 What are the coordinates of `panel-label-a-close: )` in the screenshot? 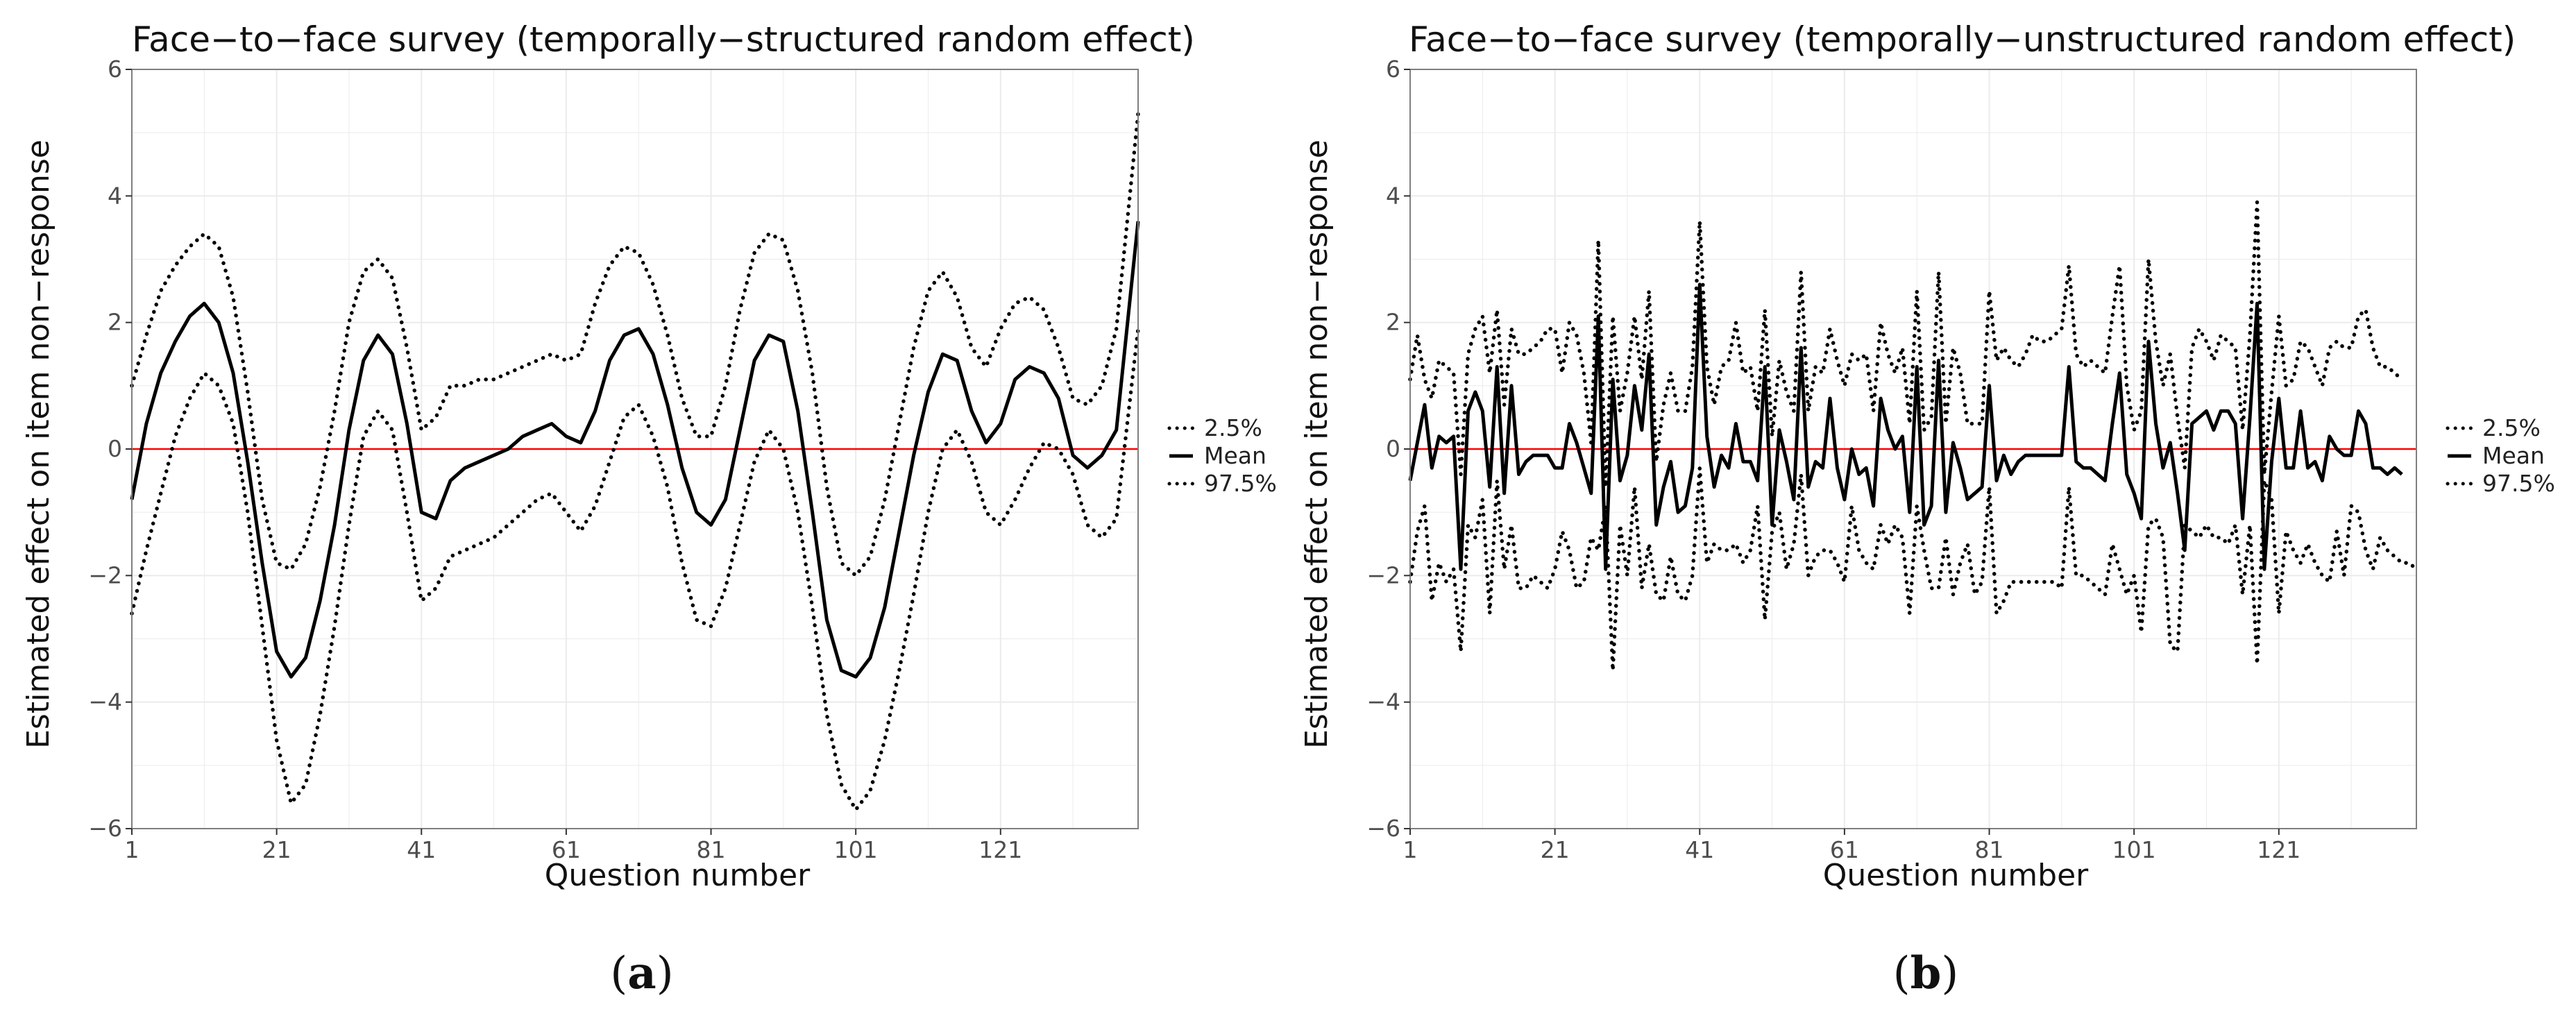 It's located at (665, 974).